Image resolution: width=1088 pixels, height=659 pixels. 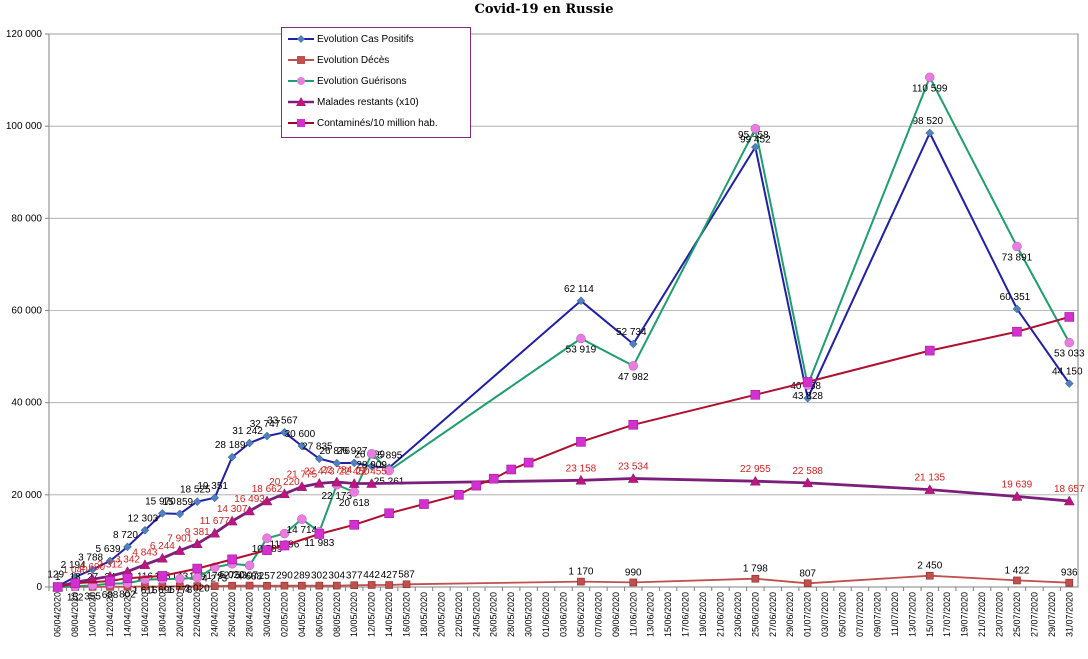 I want to click on x-tick-label: 13/07/2020, so click(x=912, y=614).